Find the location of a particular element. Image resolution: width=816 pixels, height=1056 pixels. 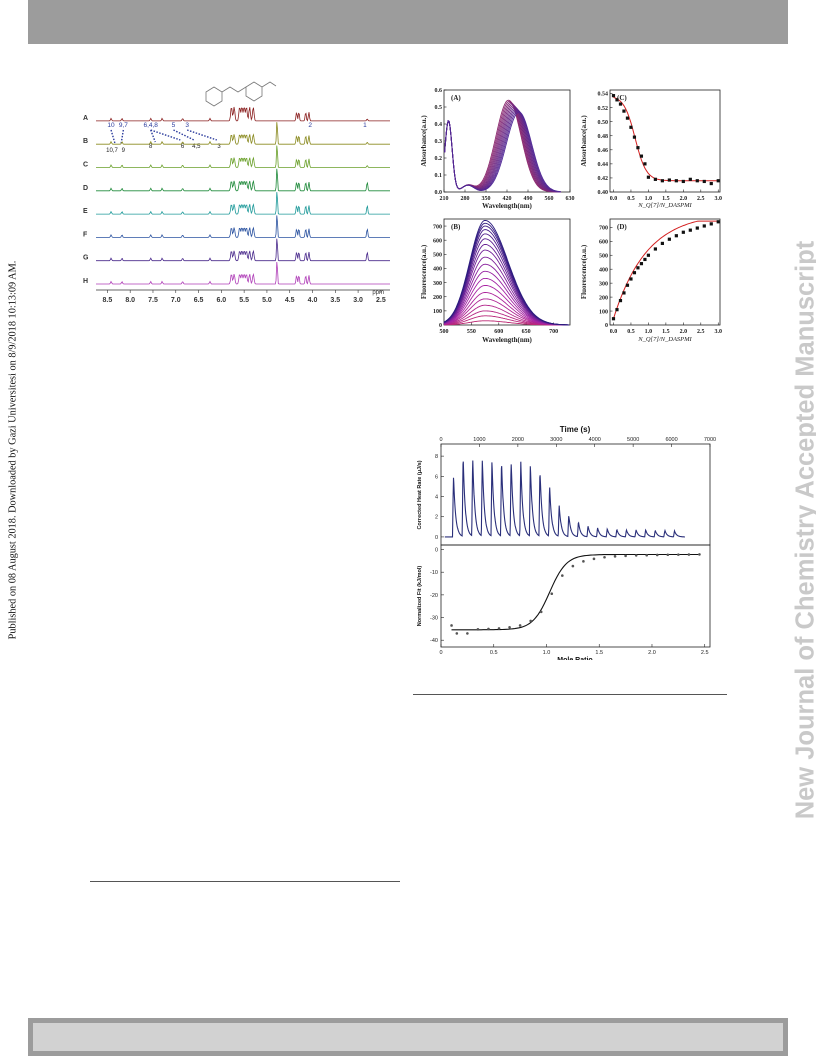

nmr-trace-label: E is located at coordinates (85, 211).